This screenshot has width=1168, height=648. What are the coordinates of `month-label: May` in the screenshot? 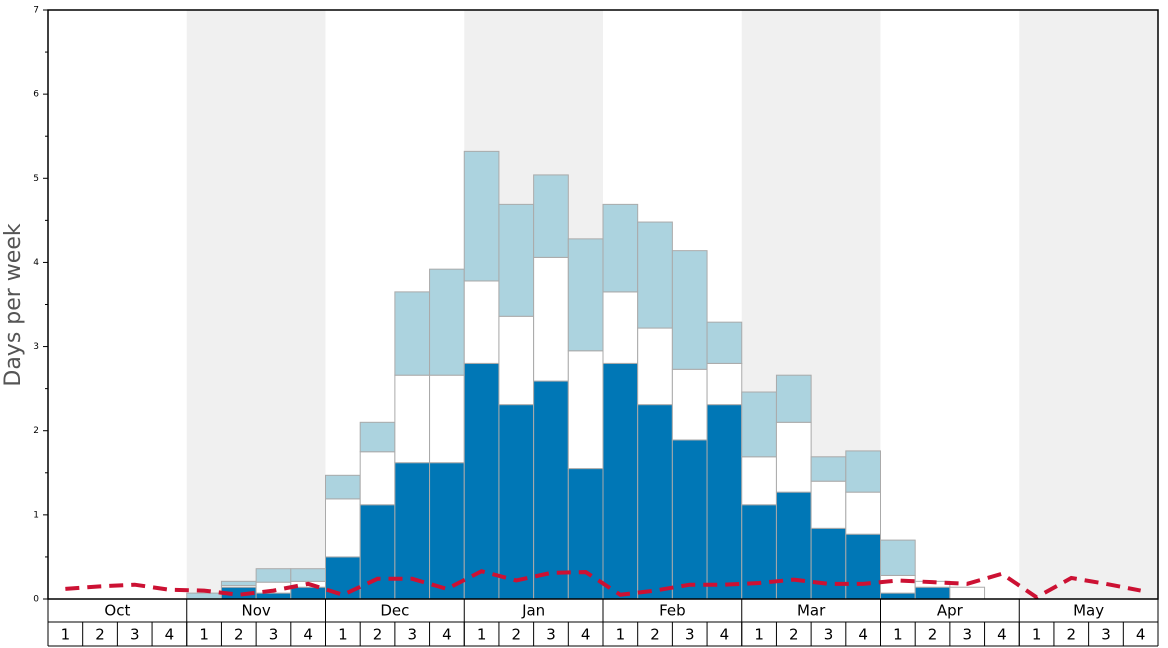 It's located at (1088, 611).